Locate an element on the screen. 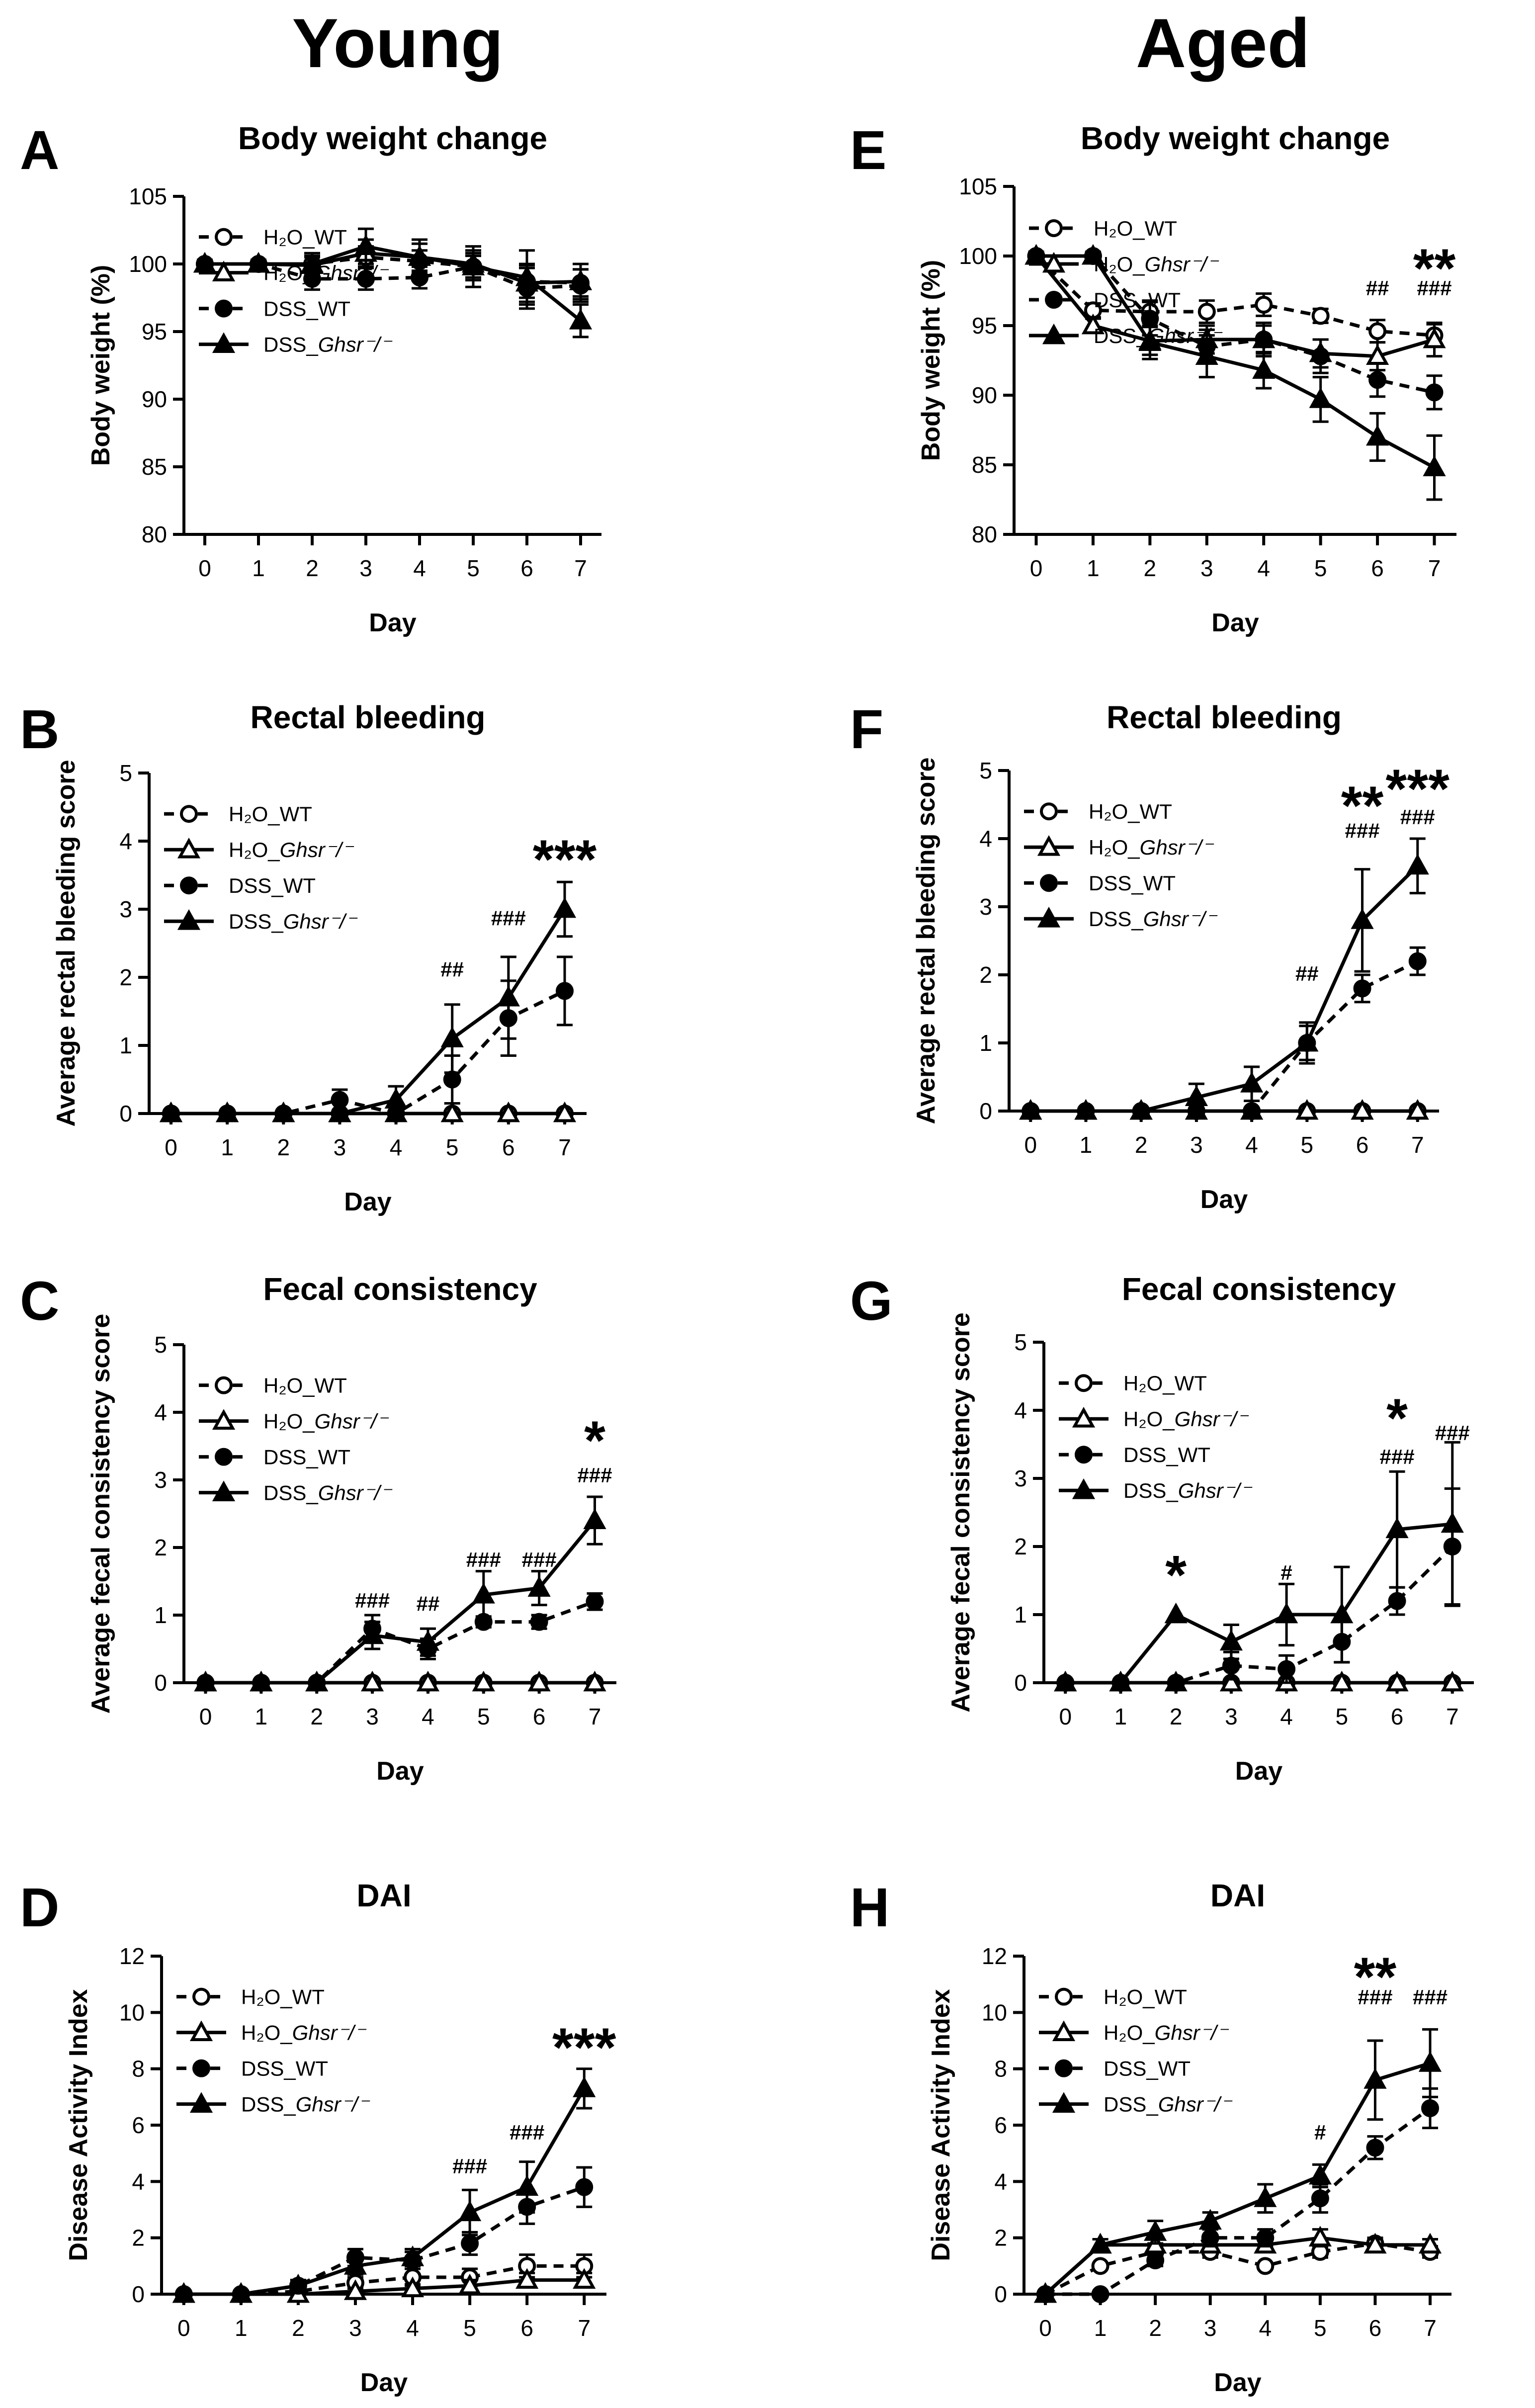 The image size is (1535, 2408). legend-label: H₂O_WT is located at coordinates (305, 237).